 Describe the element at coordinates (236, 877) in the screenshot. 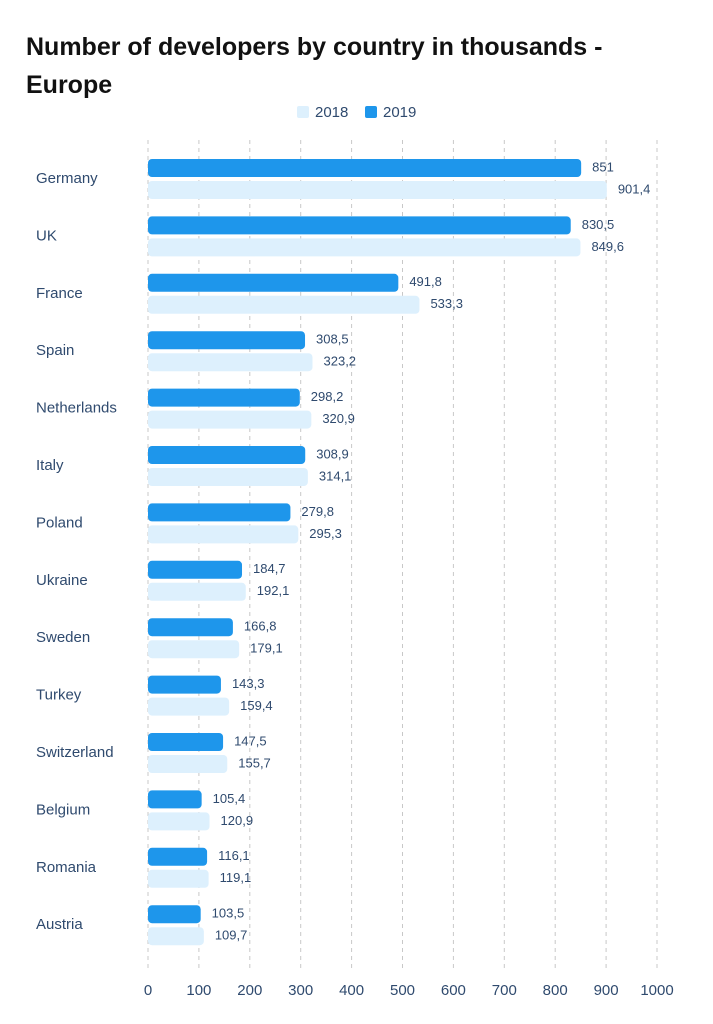

I see `value-label: 119,1` at that location.